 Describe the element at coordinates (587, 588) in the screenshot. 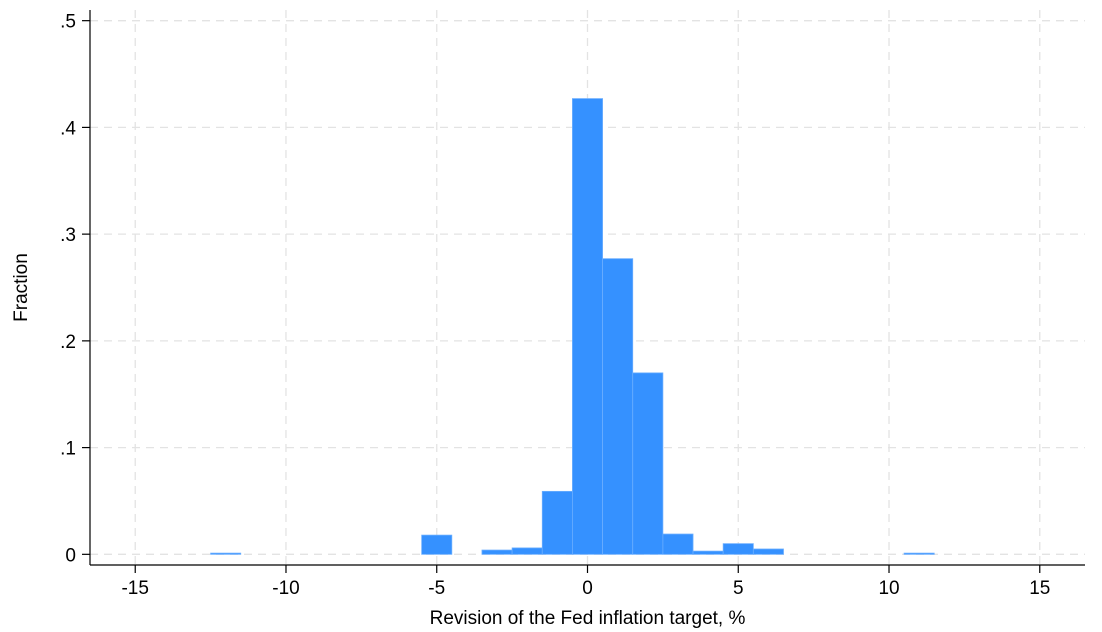

I see `x-tick-label: 0` at that location.